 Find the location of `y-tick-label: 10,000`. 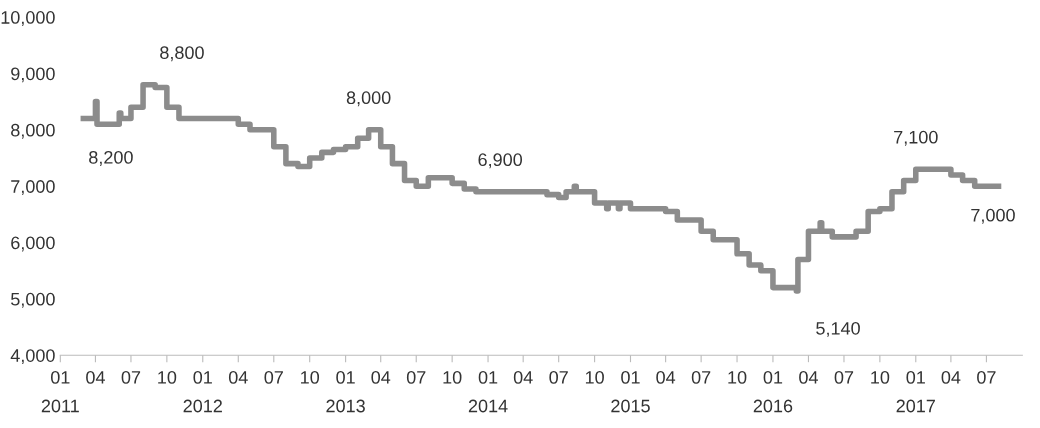

y-tick-label: 10,000 is located at coordinates (28, 18).